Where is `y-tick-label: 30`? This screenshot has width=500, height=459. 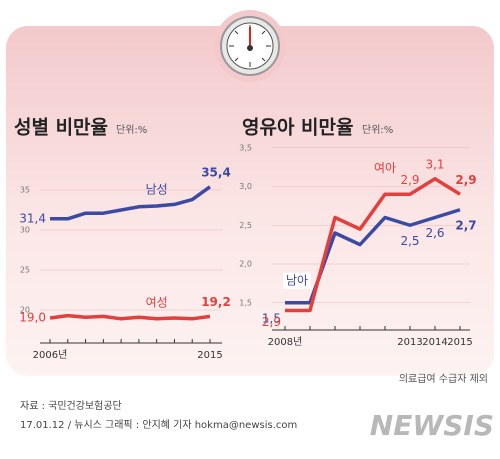
y-tick-label: 30 is located at coordinates (25, 230).